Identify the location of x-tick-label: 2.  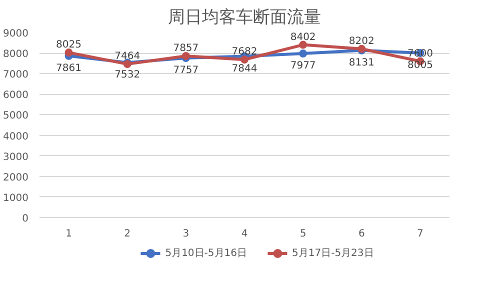
(127, 234).